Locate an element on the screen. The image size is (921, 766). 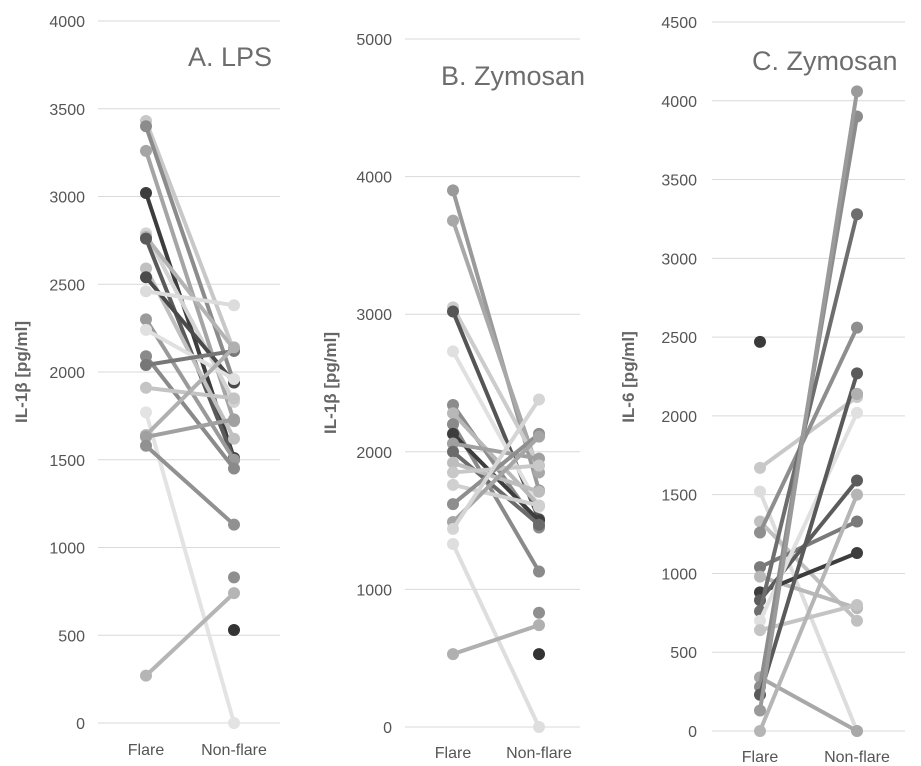
y-tick-label: 3500 is located at coordinates (679, 181).